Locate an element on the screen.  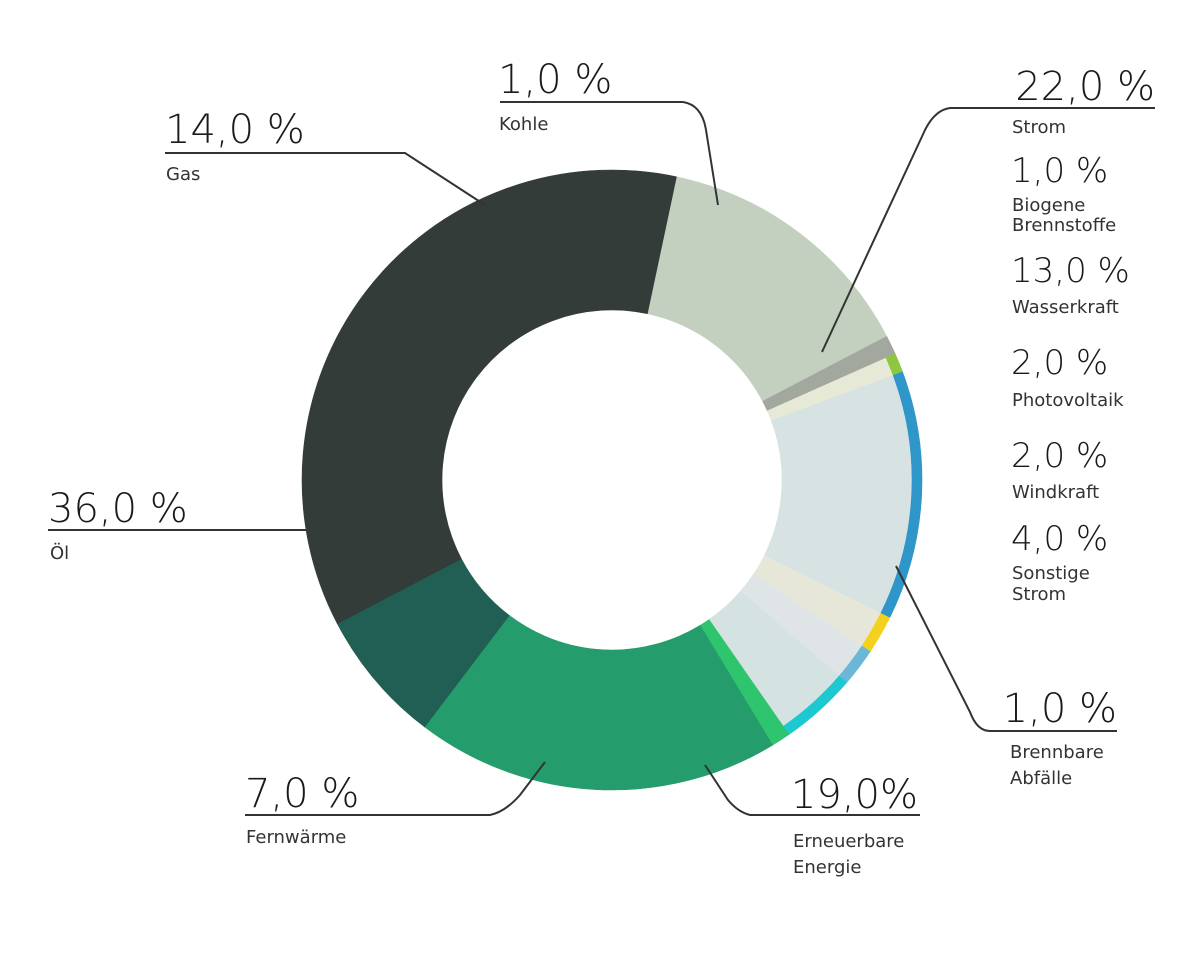
value-erneuerbare: 19,0% is located at coordinates (854, 795).